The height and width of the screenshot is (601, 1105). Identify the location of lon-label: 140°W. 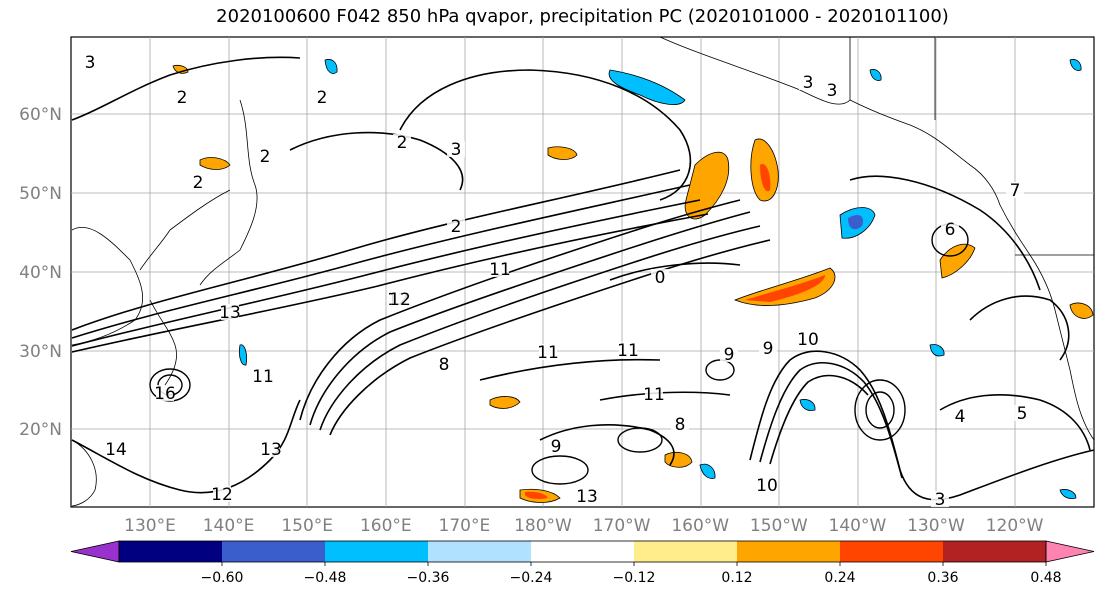
(858, 526).